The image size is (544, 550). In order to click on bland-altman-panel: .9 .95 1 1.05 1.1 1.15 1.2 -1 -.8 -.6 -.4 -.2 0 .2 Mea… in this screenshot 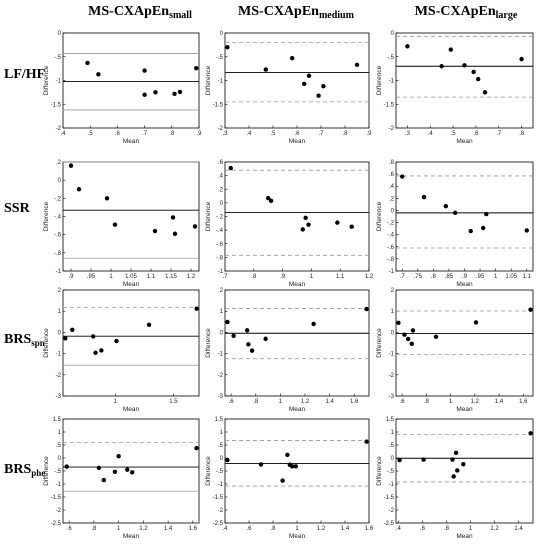, I will do `click(121, 224)`.